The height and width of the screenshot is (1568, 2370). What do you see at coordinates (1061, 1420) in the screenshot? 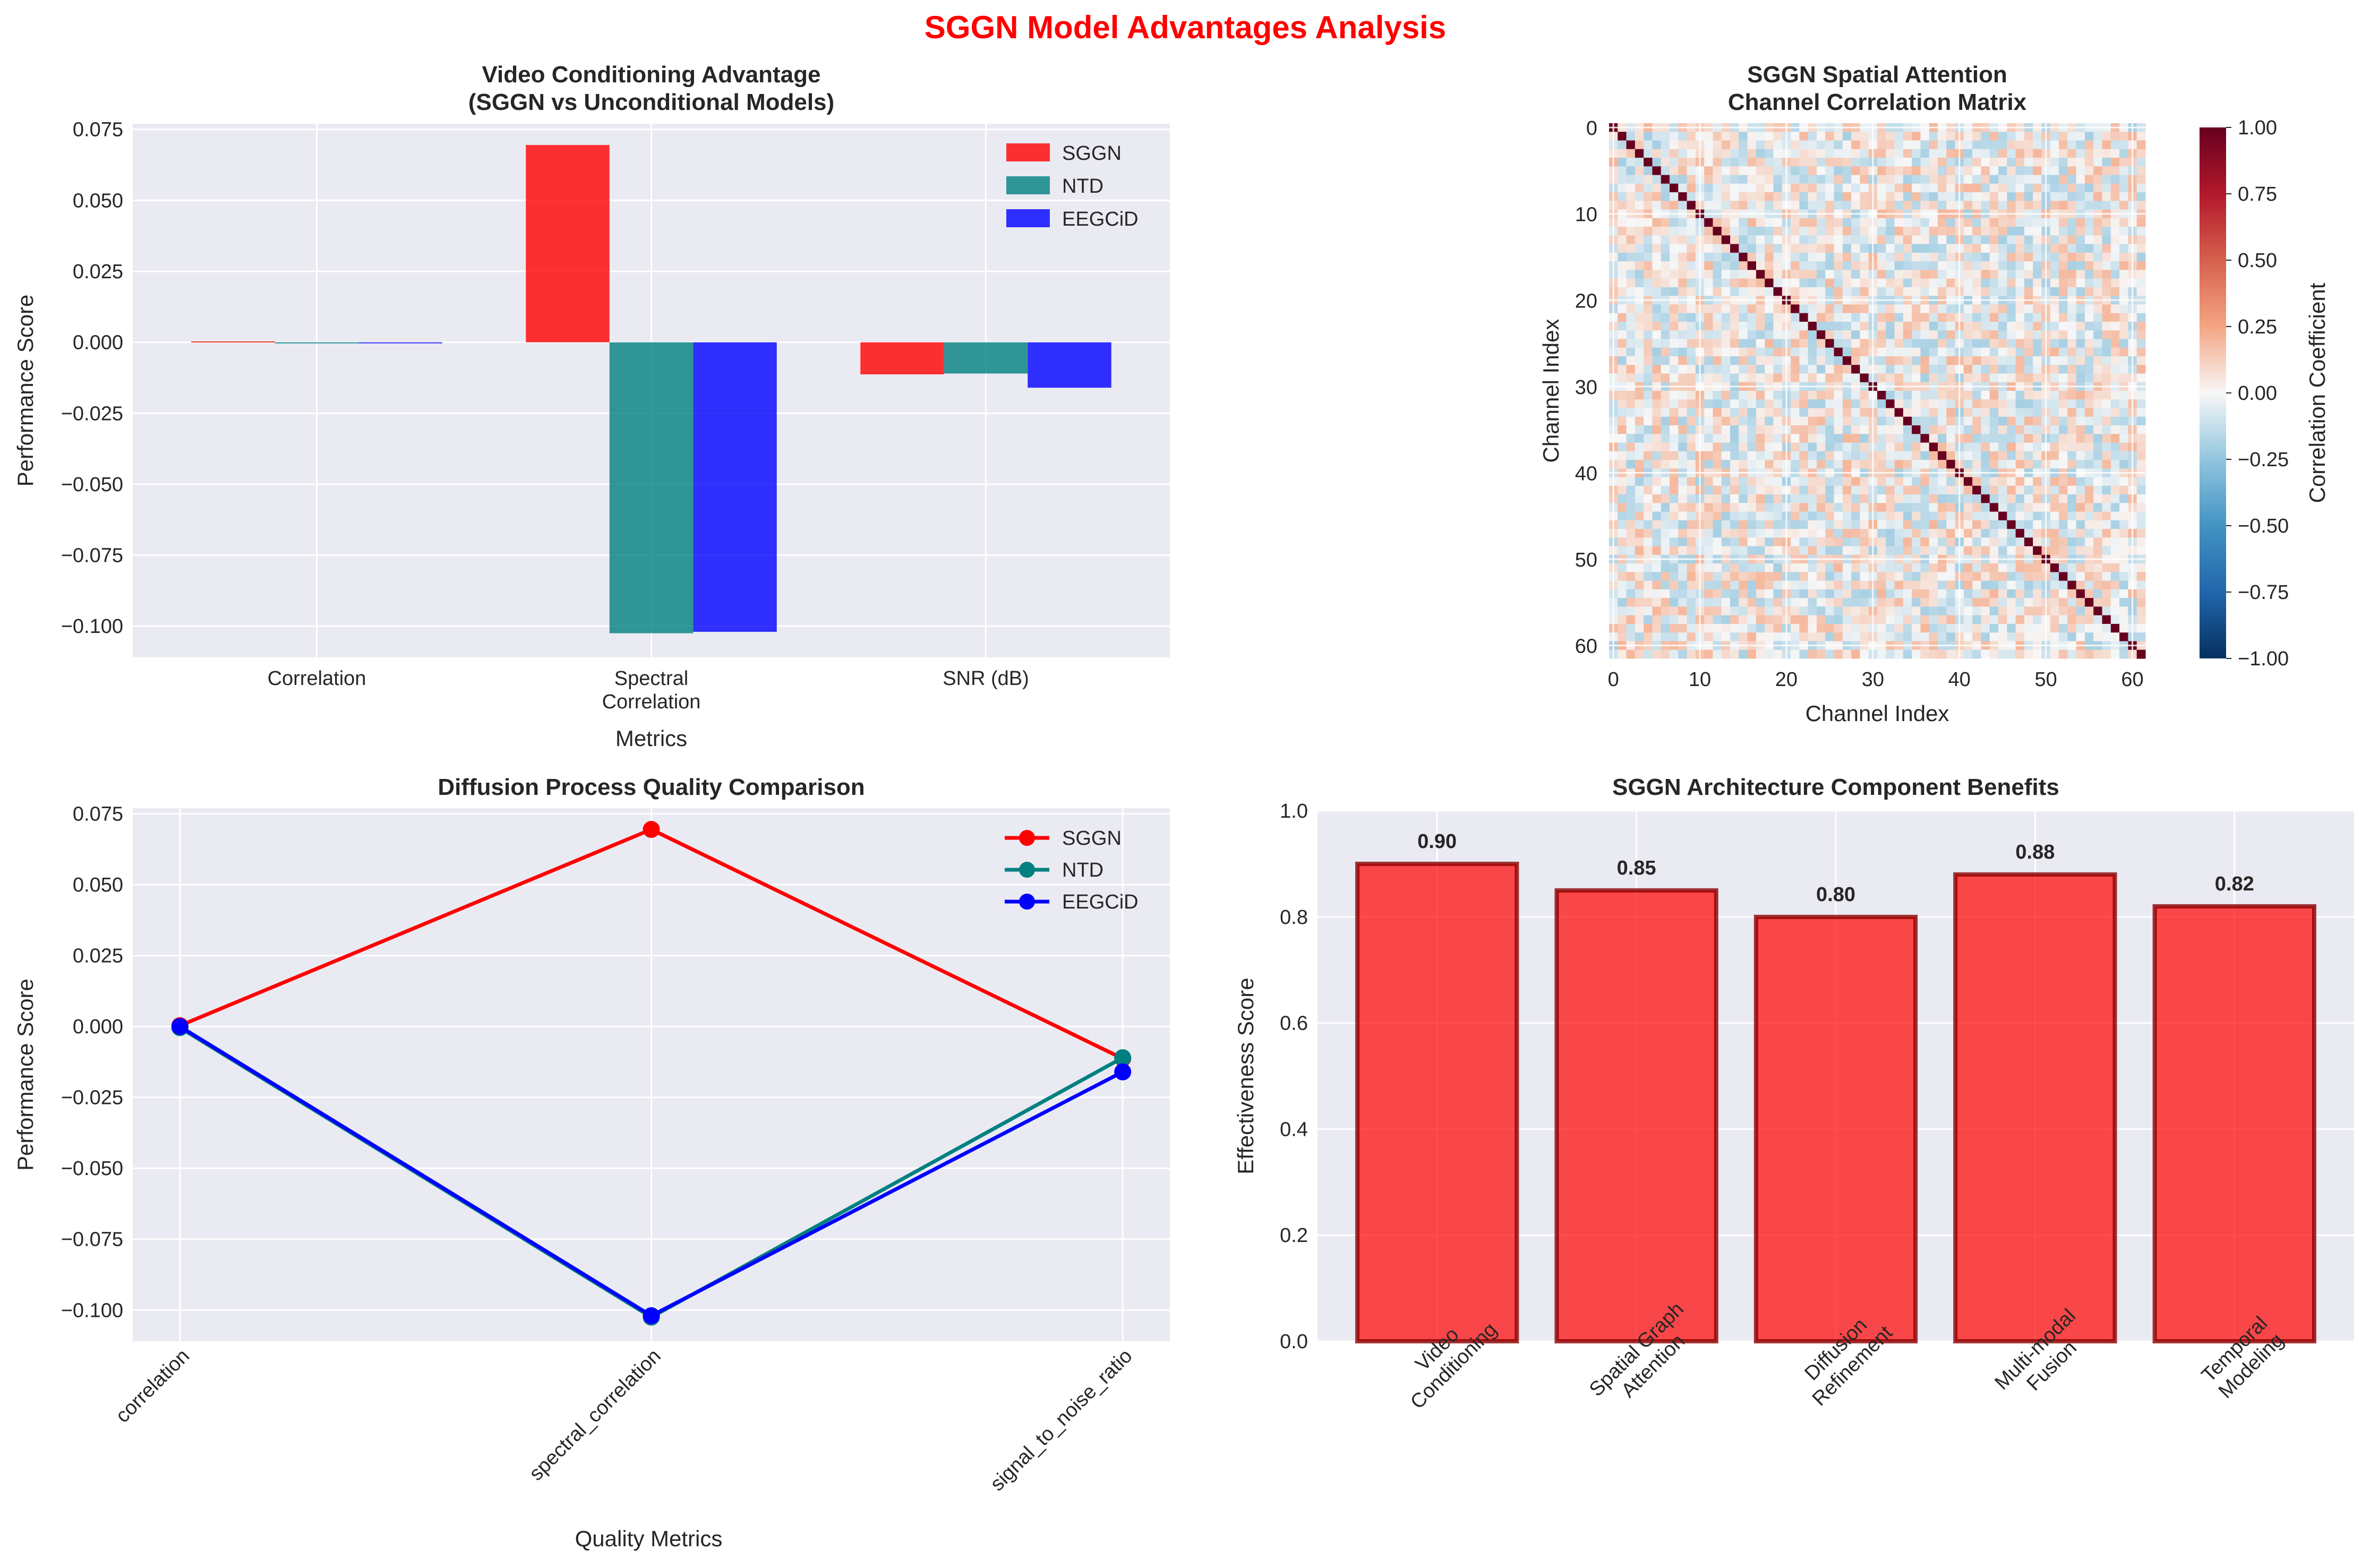
I see `x-tick-label: signal_to_noise_ratio` at bounding box center [1061, 1420].